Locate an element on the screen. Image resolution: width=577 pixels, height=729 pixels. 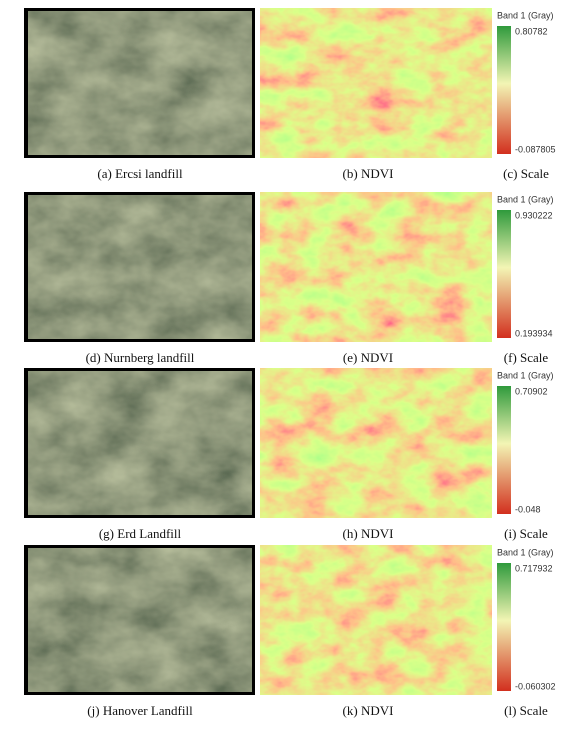
image-caption: (d) Nurnberg landfill is located at coordinates (140, 357).